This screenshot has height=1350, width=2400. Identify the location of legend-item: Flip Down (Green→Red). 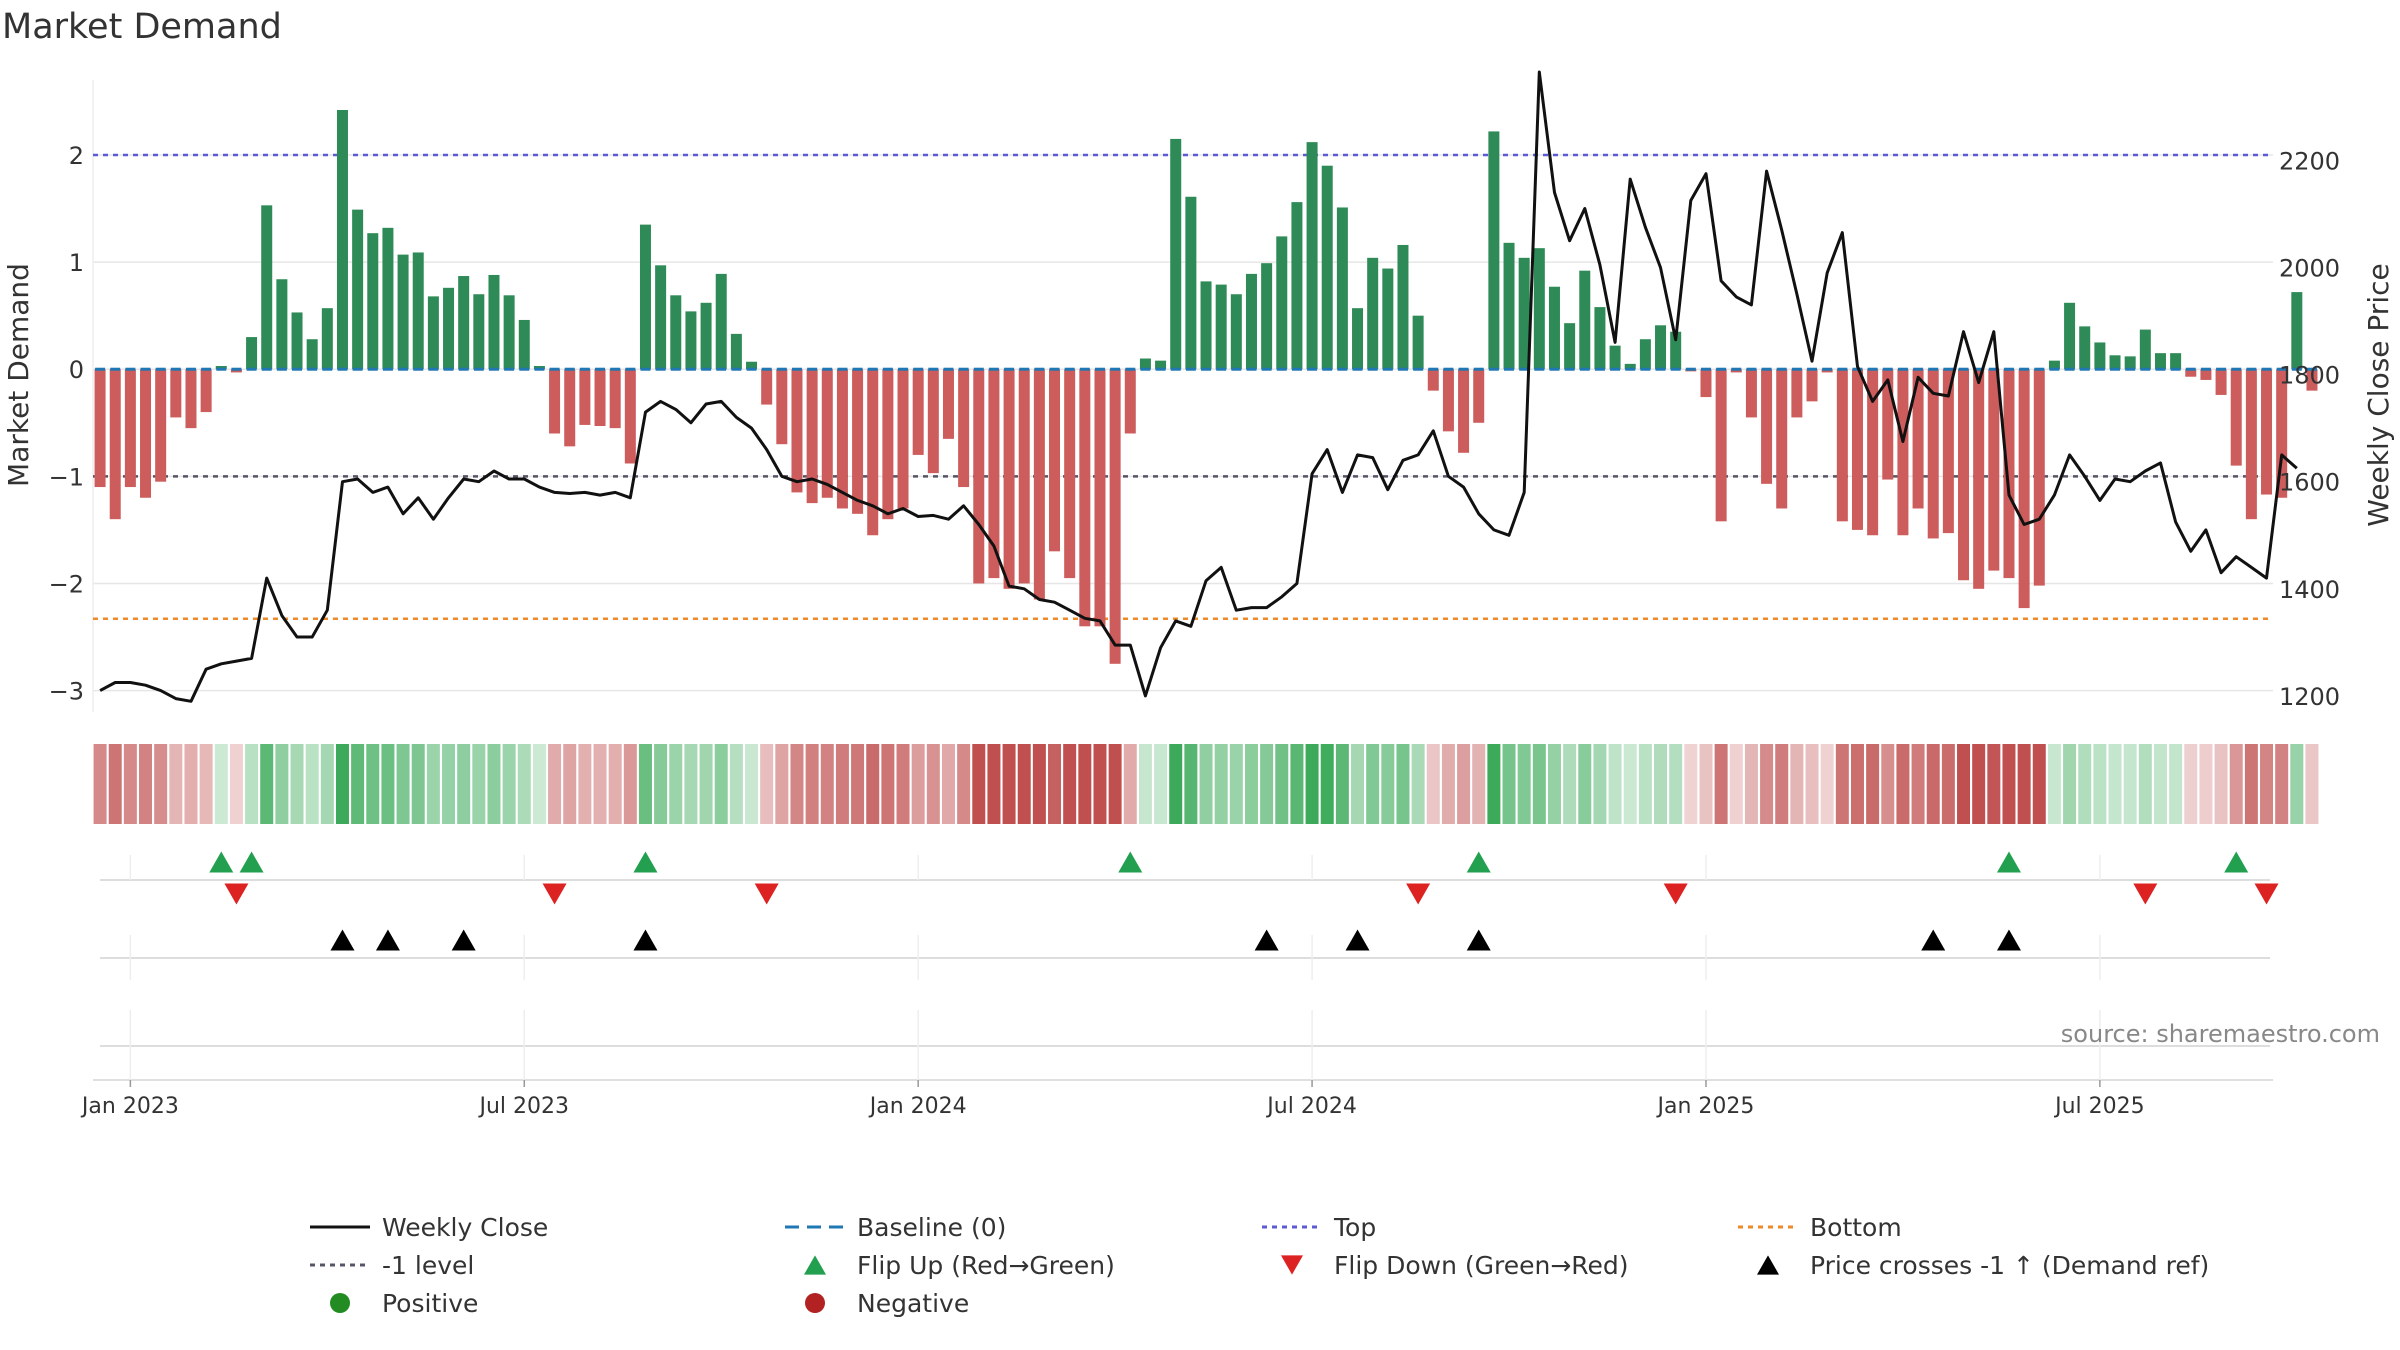
(1455, 1265).